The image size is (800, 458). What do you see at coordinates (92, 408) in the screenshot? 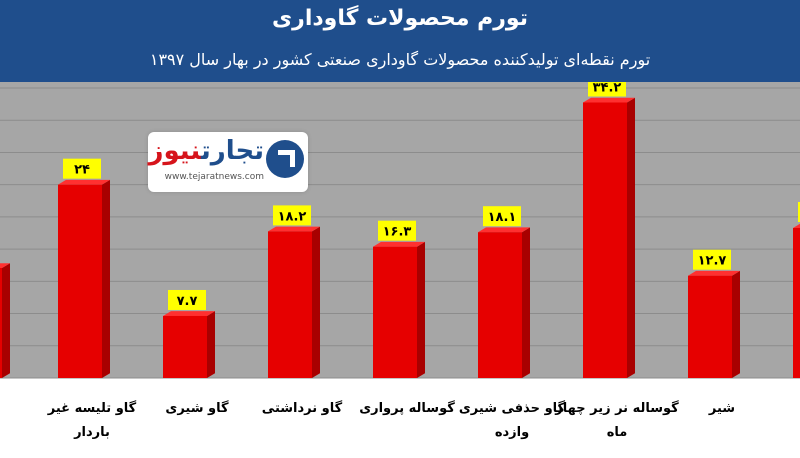
I see `category-label: گاو تلیسه غیر` at bounding box center [92, 408].